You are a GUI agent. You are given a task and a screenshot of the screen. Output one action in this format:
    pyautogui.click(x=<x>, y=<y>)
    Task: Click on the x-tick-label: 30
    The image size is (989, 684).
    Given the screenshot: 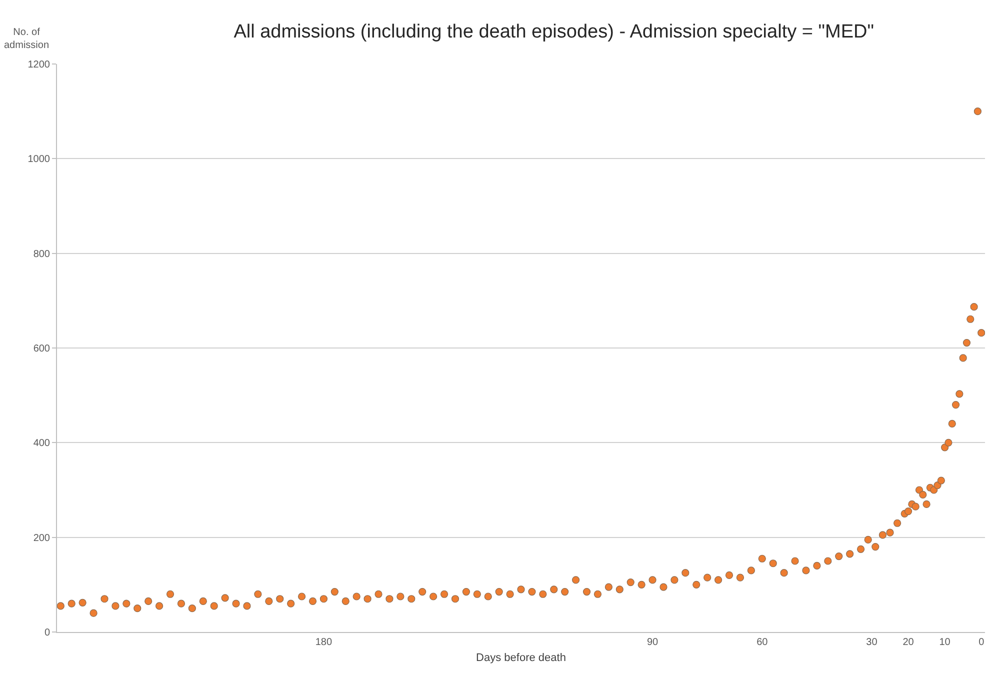 What is the action you would take?
    pyautogui.click(x=872, y=642)
    